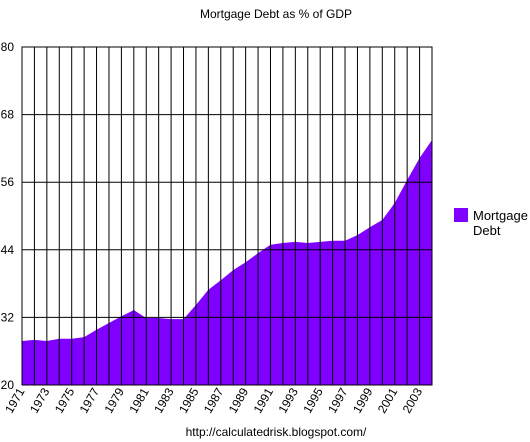 This screenshot has width=530, height=442. Describe the element at coordinates (8, 385) in the screenshot. I see `y-tick-label: 20` at that location.